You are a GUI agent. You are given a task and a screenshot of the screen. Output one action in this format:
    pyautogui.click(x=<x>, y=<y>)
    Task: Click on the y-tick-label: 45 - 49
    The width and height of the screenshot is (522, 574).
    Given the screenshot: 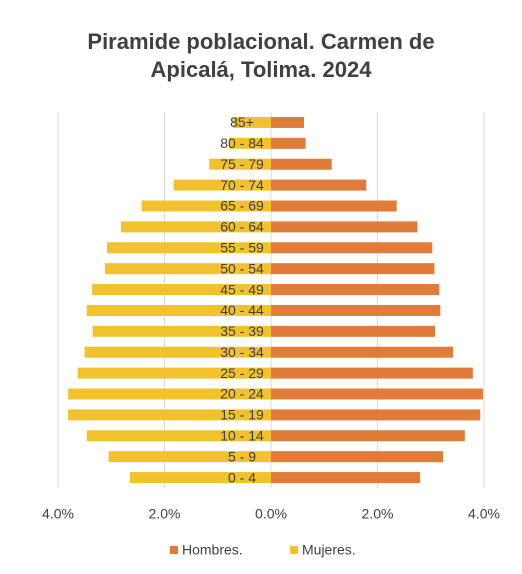 What is the action you would take?
    pyautogui.click(x=242, y=289)
    